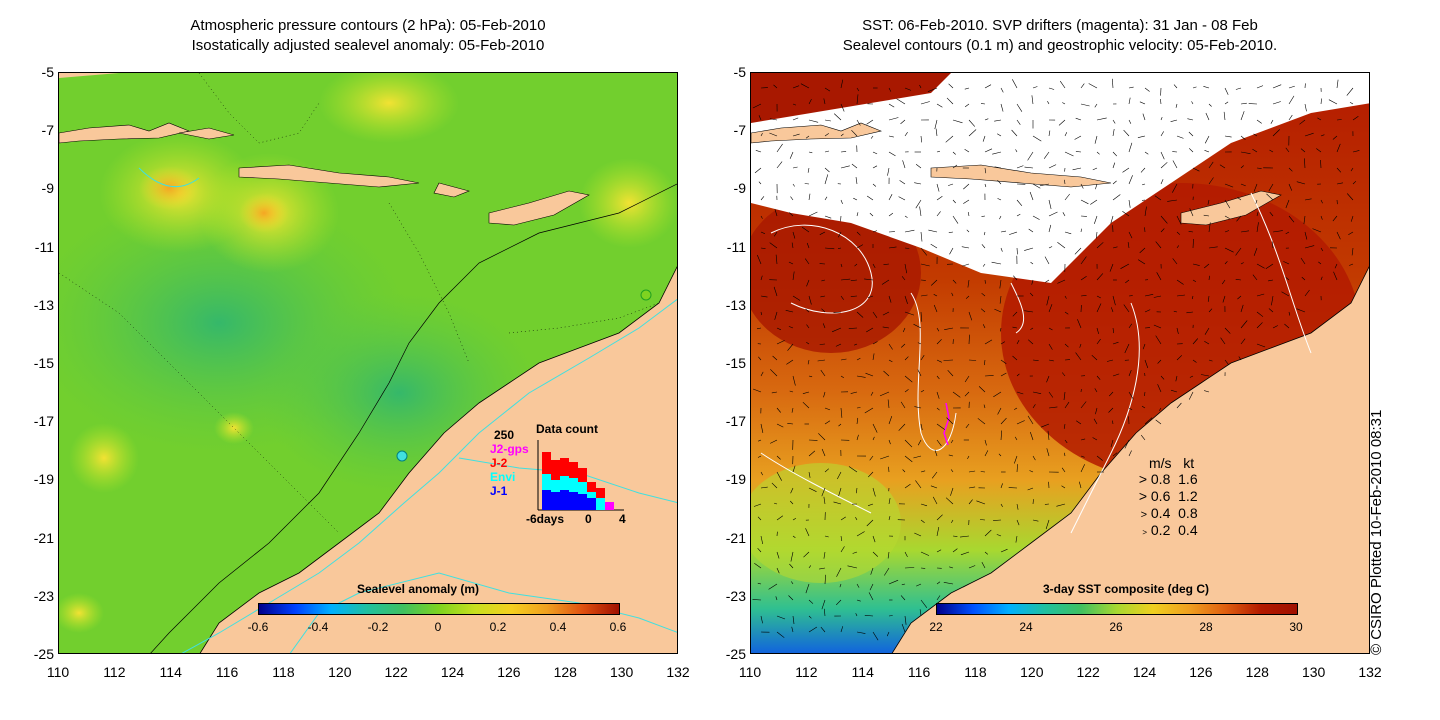 The image size is (1440, 720). Describe the element at coordinates (735, 363) in the screenshot. I see `y-axis-tick-label: -15` at that location.